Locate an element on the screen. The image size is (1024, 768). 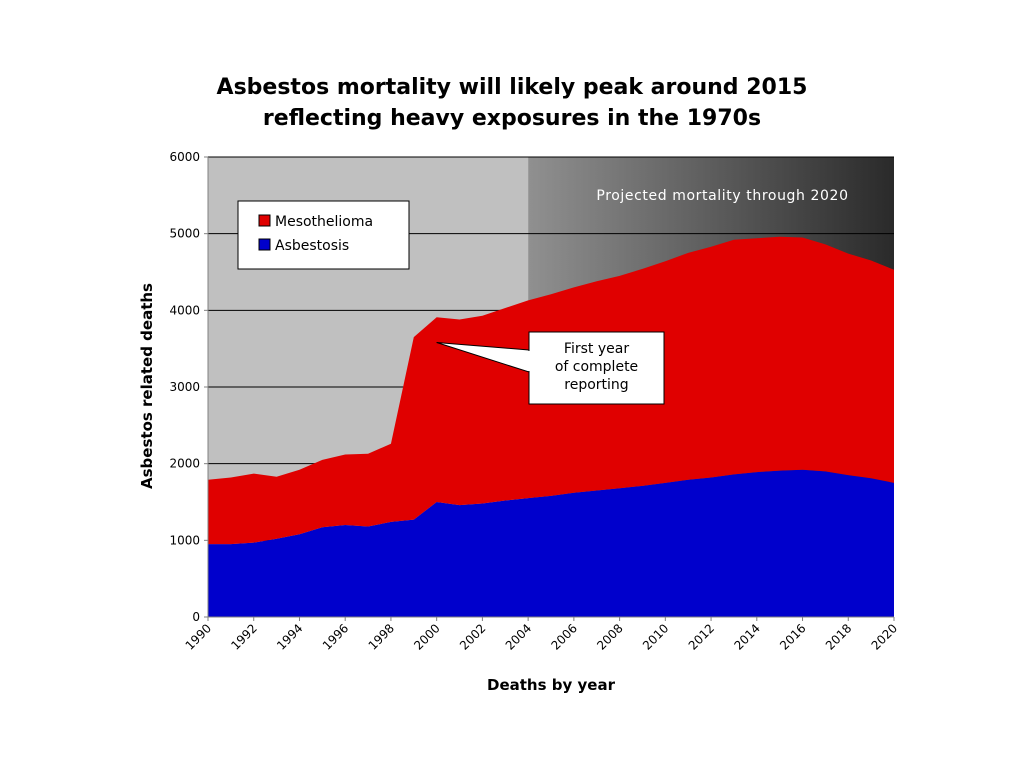
x-axis-title: Deaths by year is located at coordinates (551, 685).